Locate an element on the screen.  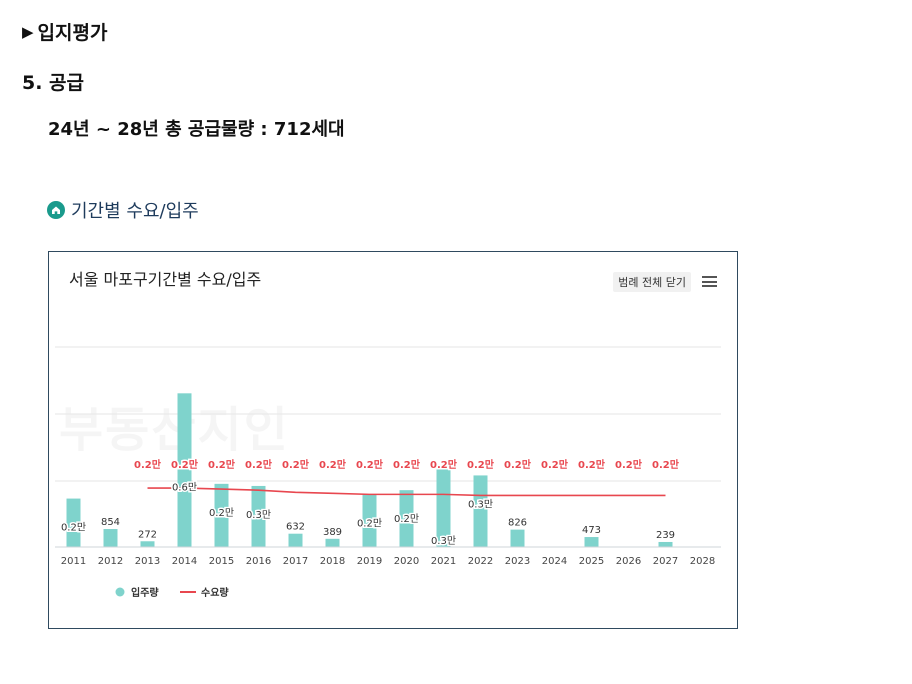
bar-2025 is located at coordinates (591, 542).